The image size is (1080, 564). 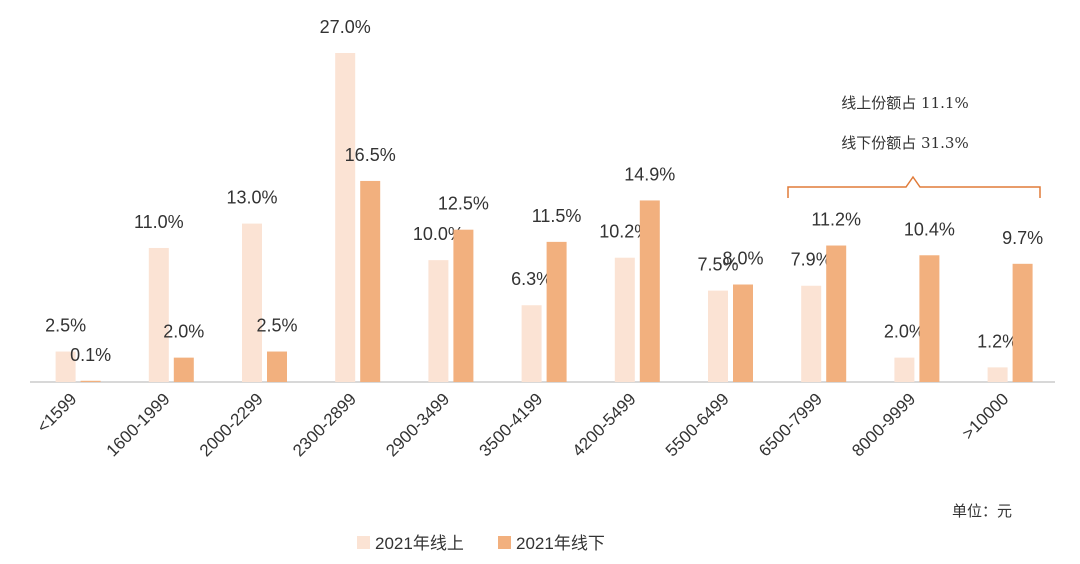 What do you see at coordinates (1022, 238) in the screenshot?
I see `value-label: 9.7%` at bounding box center [1022, 238].